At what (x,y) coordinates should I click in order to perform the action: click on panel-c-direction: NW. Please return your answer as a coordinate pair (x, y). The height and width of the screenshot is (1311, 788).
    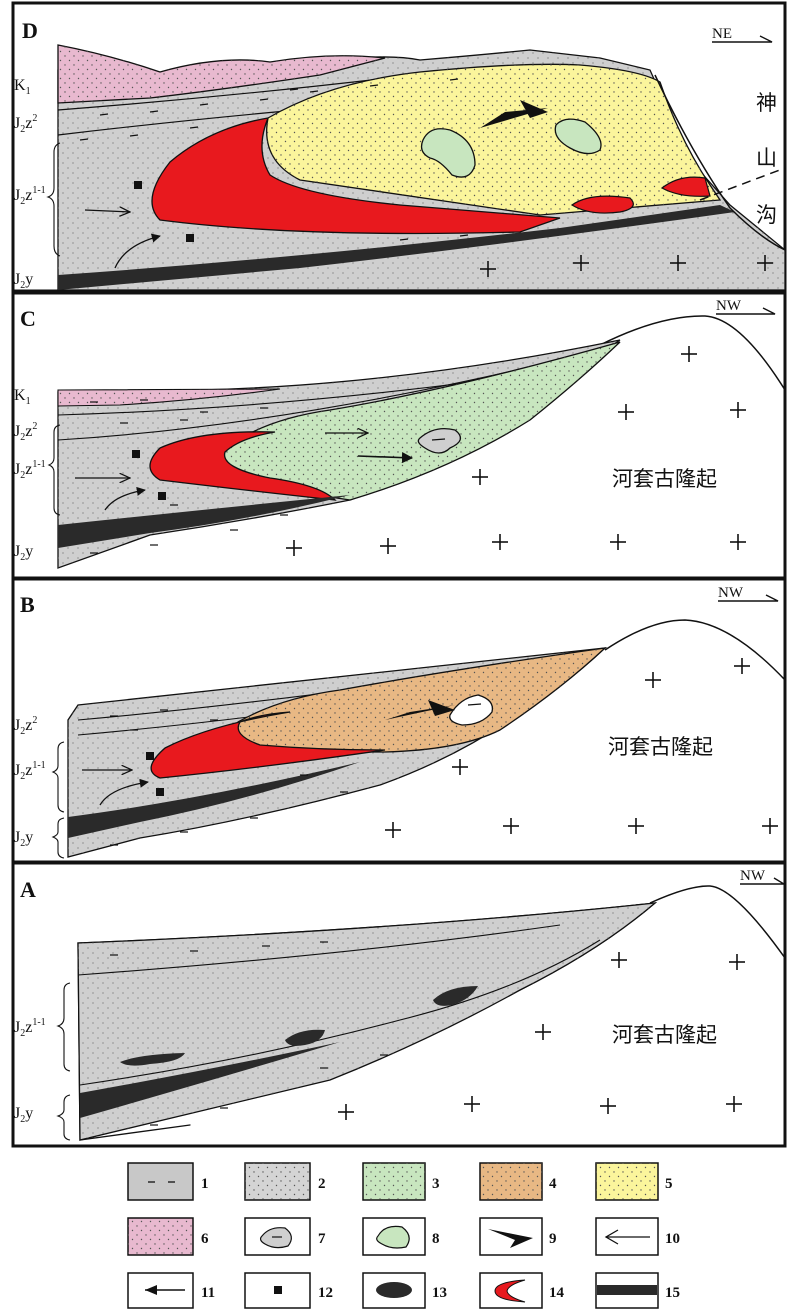
    Looking at the image, I should click on (729, 306).